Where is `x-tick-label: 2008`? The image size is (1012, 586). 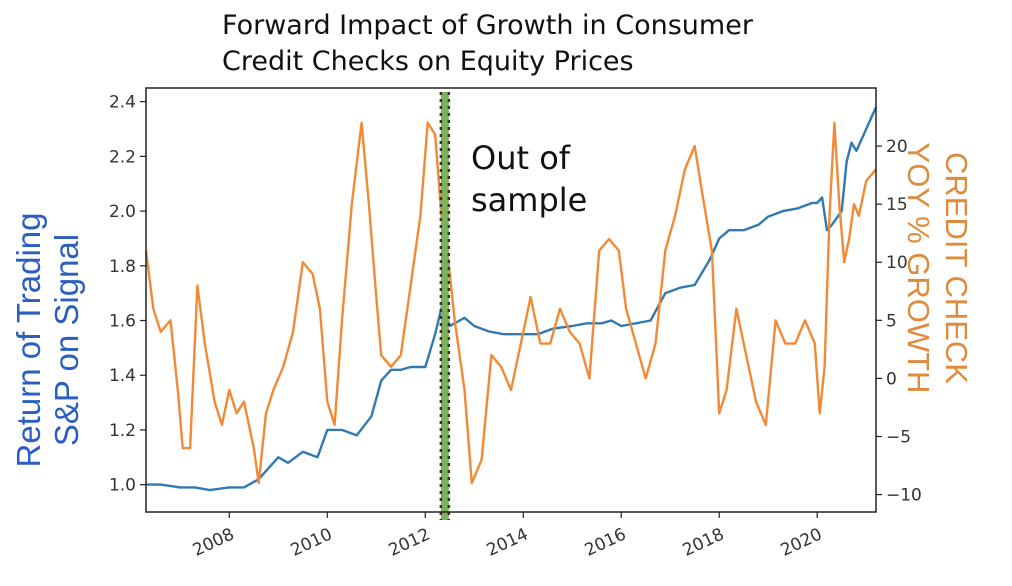 x-tick-label: 2008 is located at coordinates (214, 542).